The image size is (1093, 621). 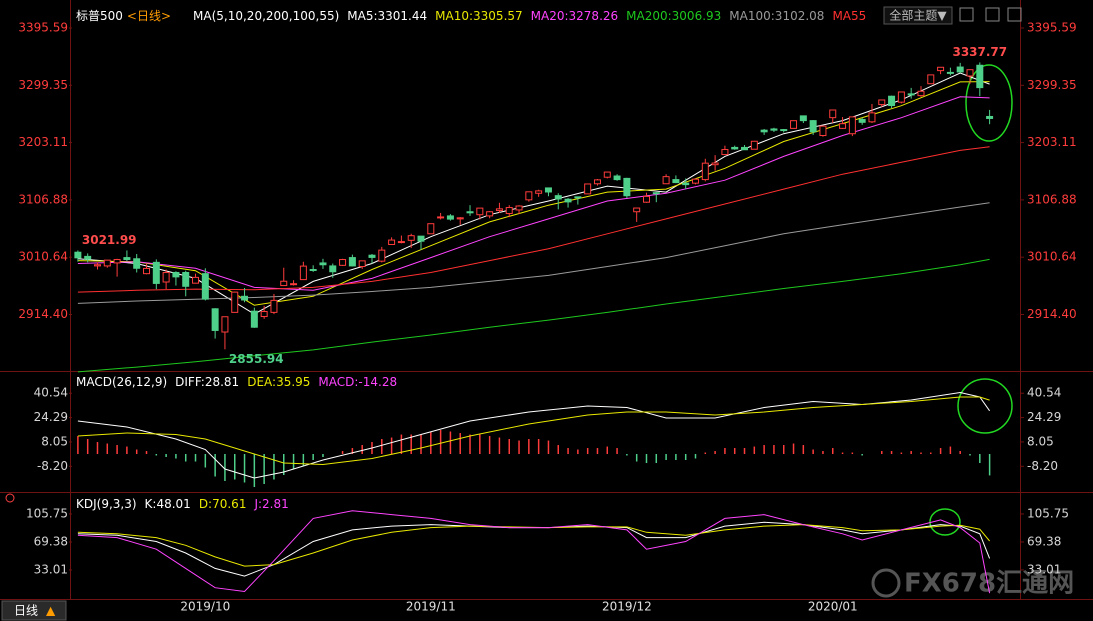 I want to click on y-tick-label: 33.01, so click(x=51, y=569).